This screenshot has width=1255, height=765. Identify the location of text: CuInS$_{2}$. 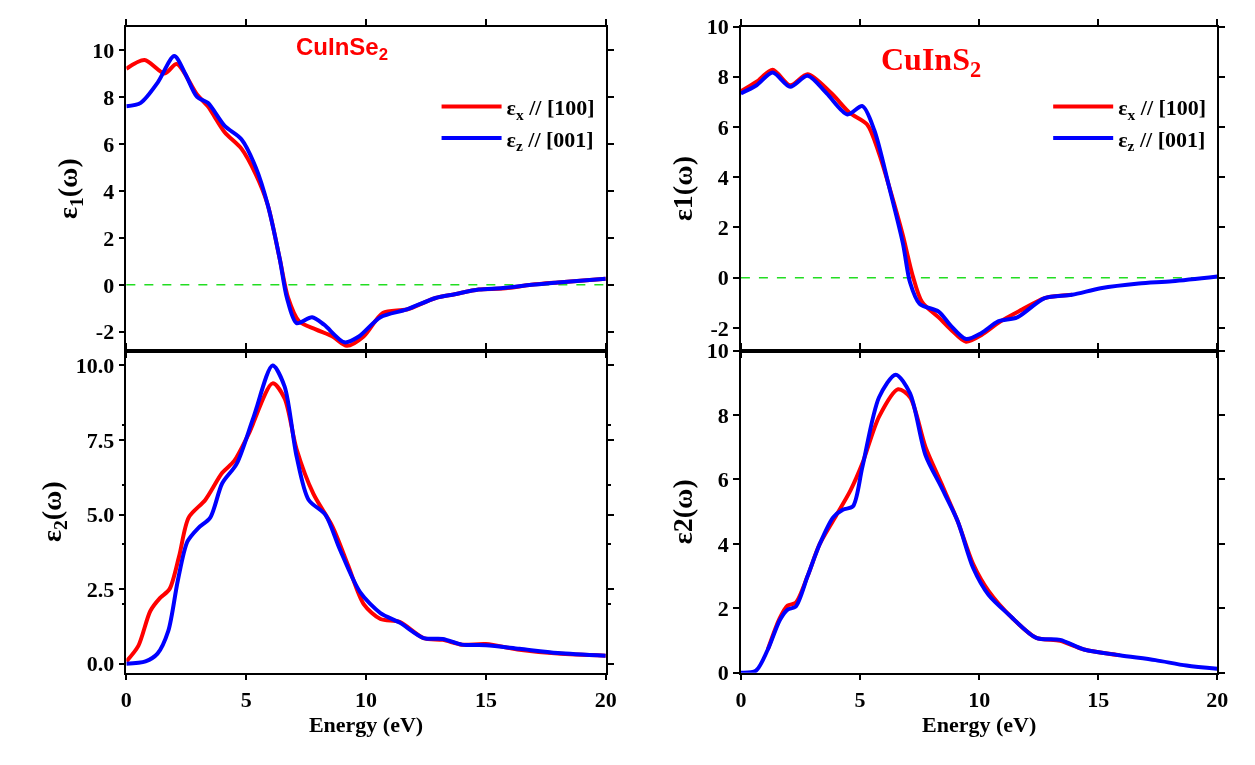
(931, 61).